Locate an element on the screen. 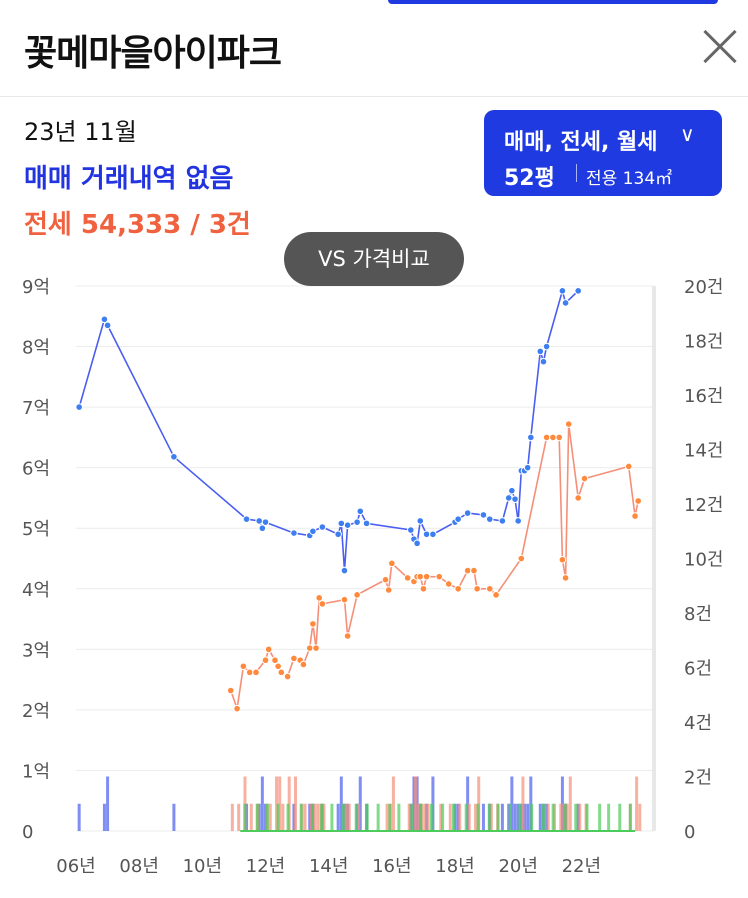 Image resolution: width=748 pixels, height=898 pixels. y-right-tick-label: 0 is located at coordinates (689, 832).